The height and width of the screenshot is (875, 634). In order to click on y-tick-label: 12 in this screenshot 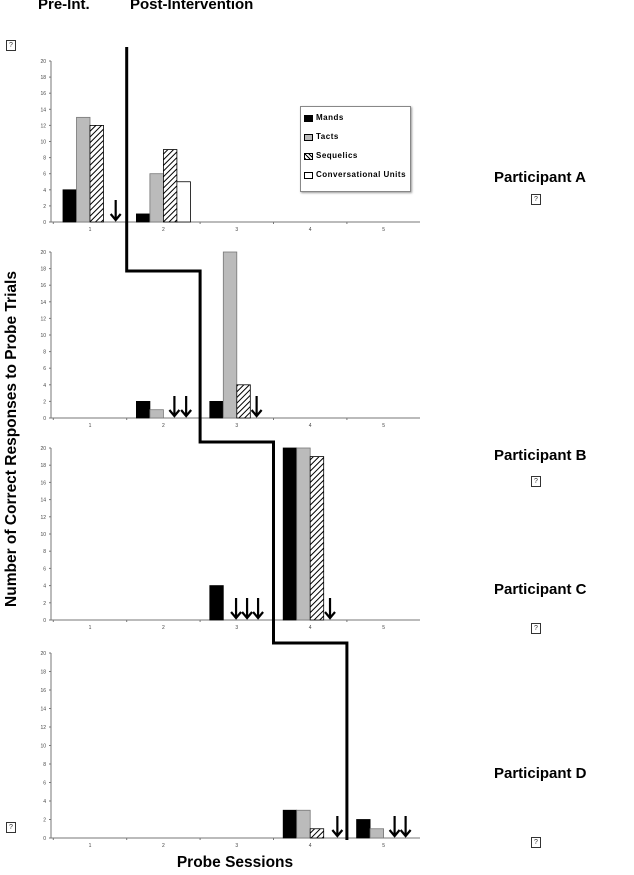, I will do `click(43, 319)`.